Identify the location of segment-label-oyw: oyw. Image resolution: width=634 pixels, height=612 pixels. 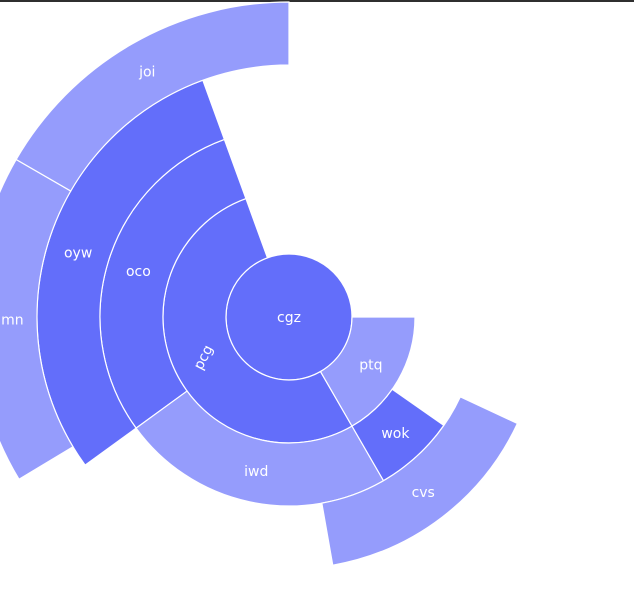
(78, 254).